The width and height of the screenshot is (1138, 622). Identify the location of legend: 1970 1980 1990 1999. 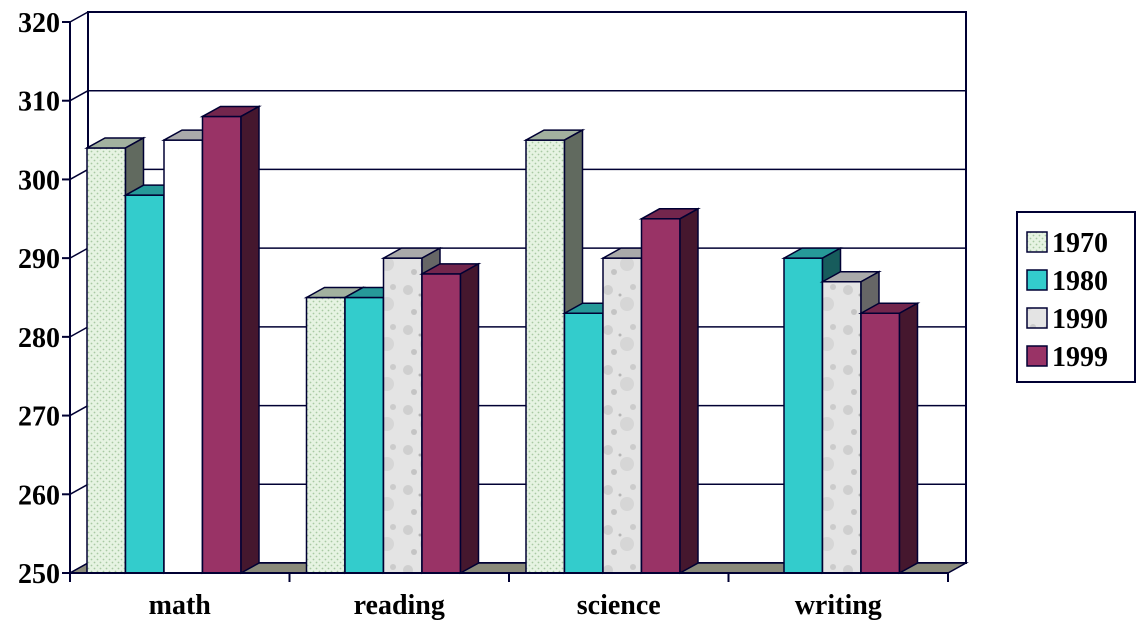
(1076, 297).